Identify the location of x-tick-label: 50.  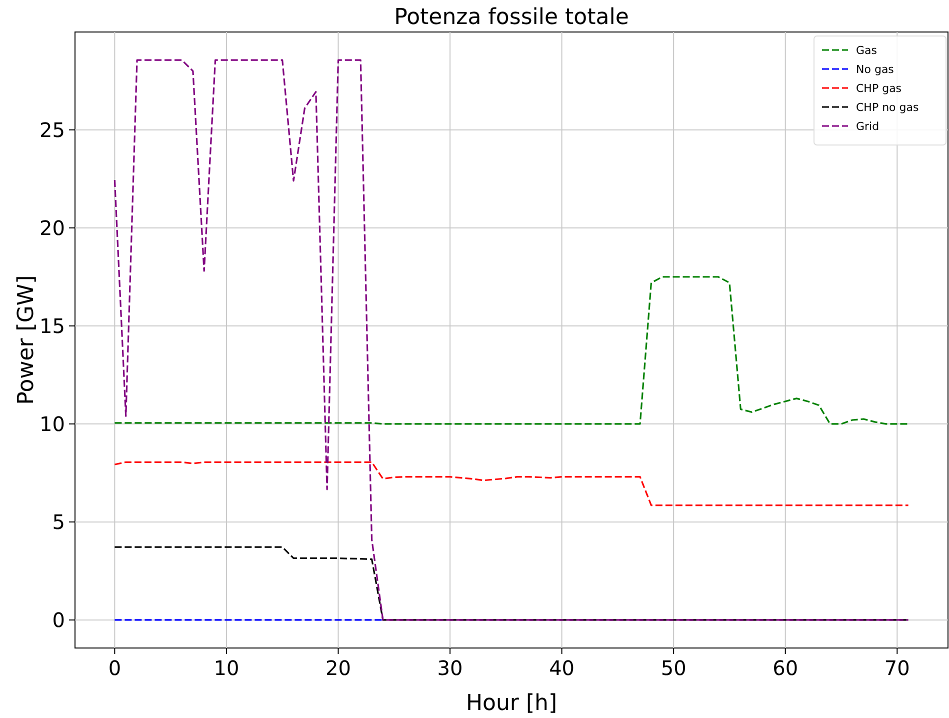
(673, 668).